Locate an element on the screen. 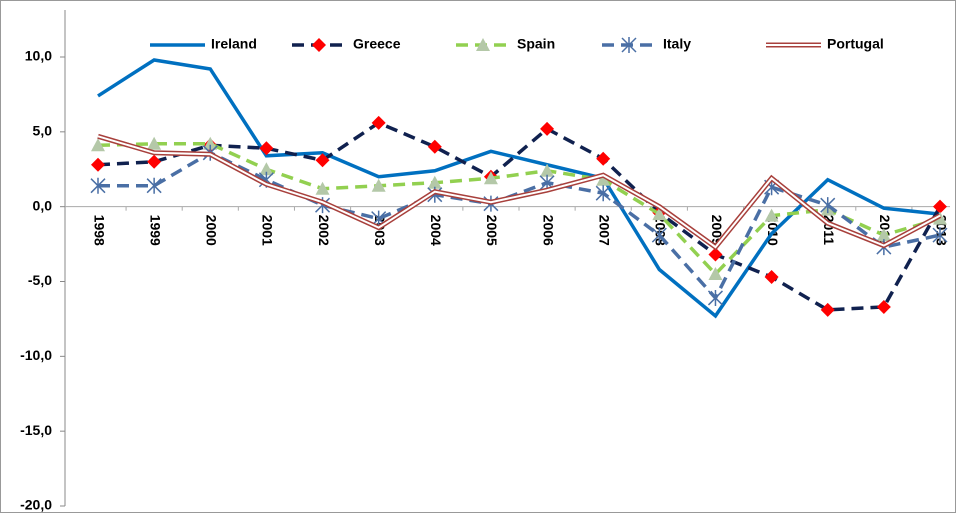 Image resolution: width=956 pixels, height=513 pixels. legend-label: Spain is located at coordinates (536, 44).